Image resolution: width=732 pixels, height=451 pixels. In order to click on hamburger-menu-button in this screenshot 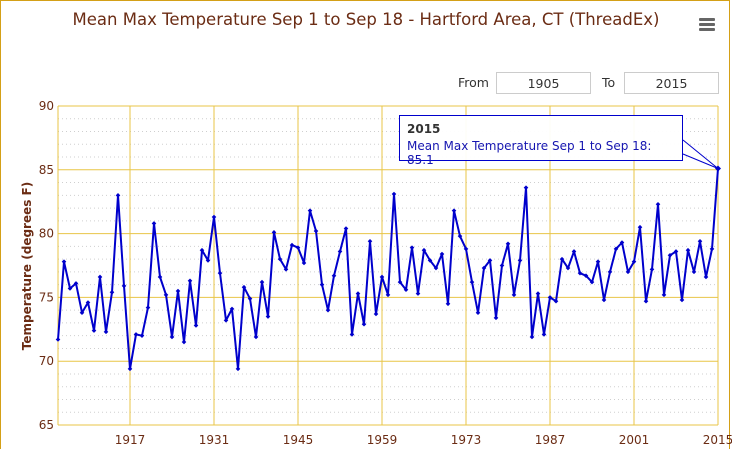, I will do `click(707, 25)`.